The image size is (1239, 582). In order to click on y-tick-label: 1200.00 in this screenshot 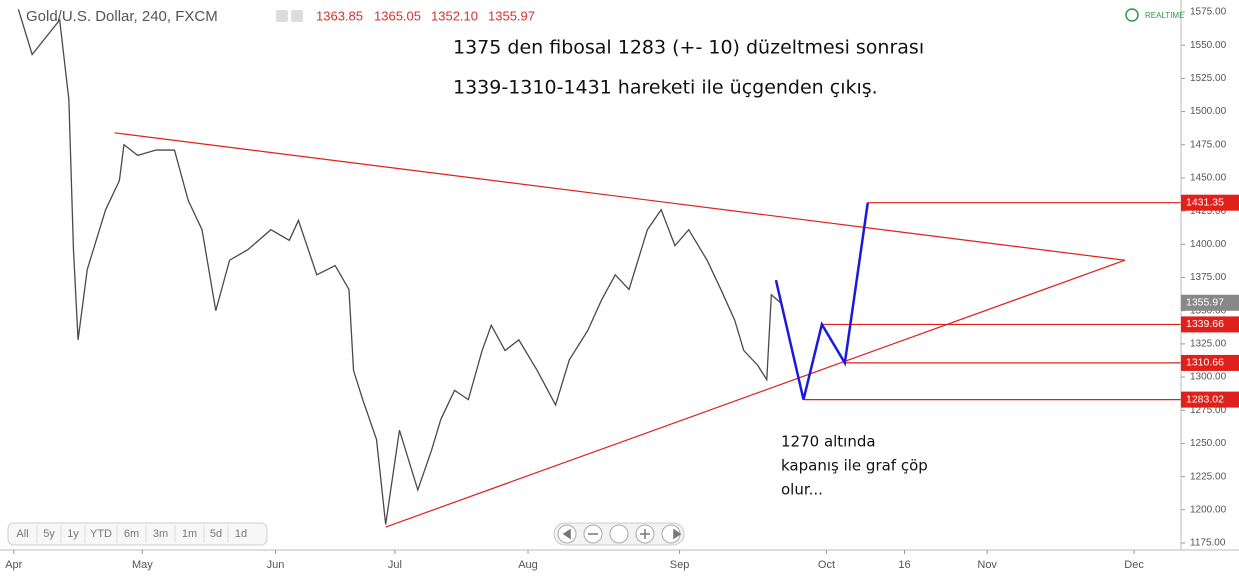, I will do `click(1208, 509)`.